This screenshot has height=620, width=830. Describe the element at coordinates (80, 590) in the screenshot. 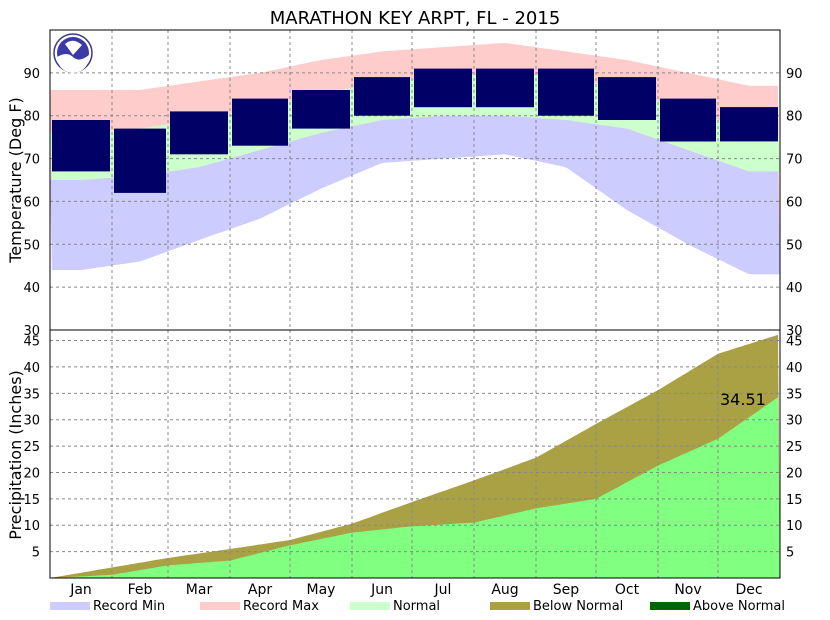

I see `month-label: Jan` at that location.